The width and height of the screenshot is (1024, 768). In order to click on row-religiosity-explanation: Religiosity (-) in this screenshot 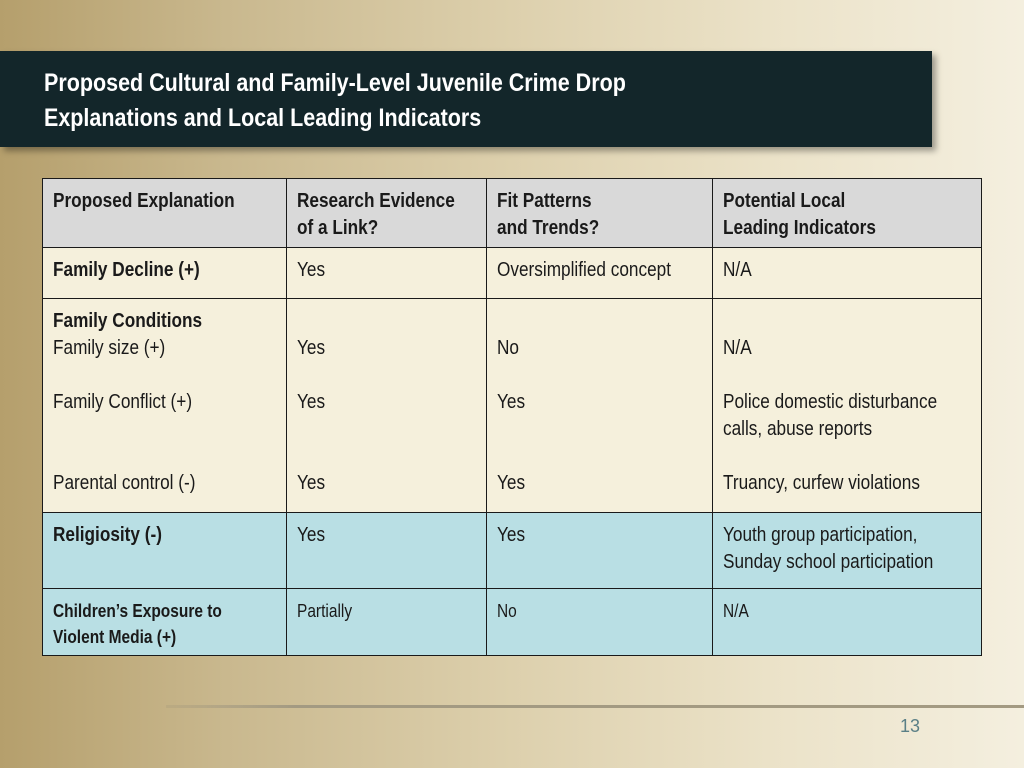, I will do `click(165, 551)`.